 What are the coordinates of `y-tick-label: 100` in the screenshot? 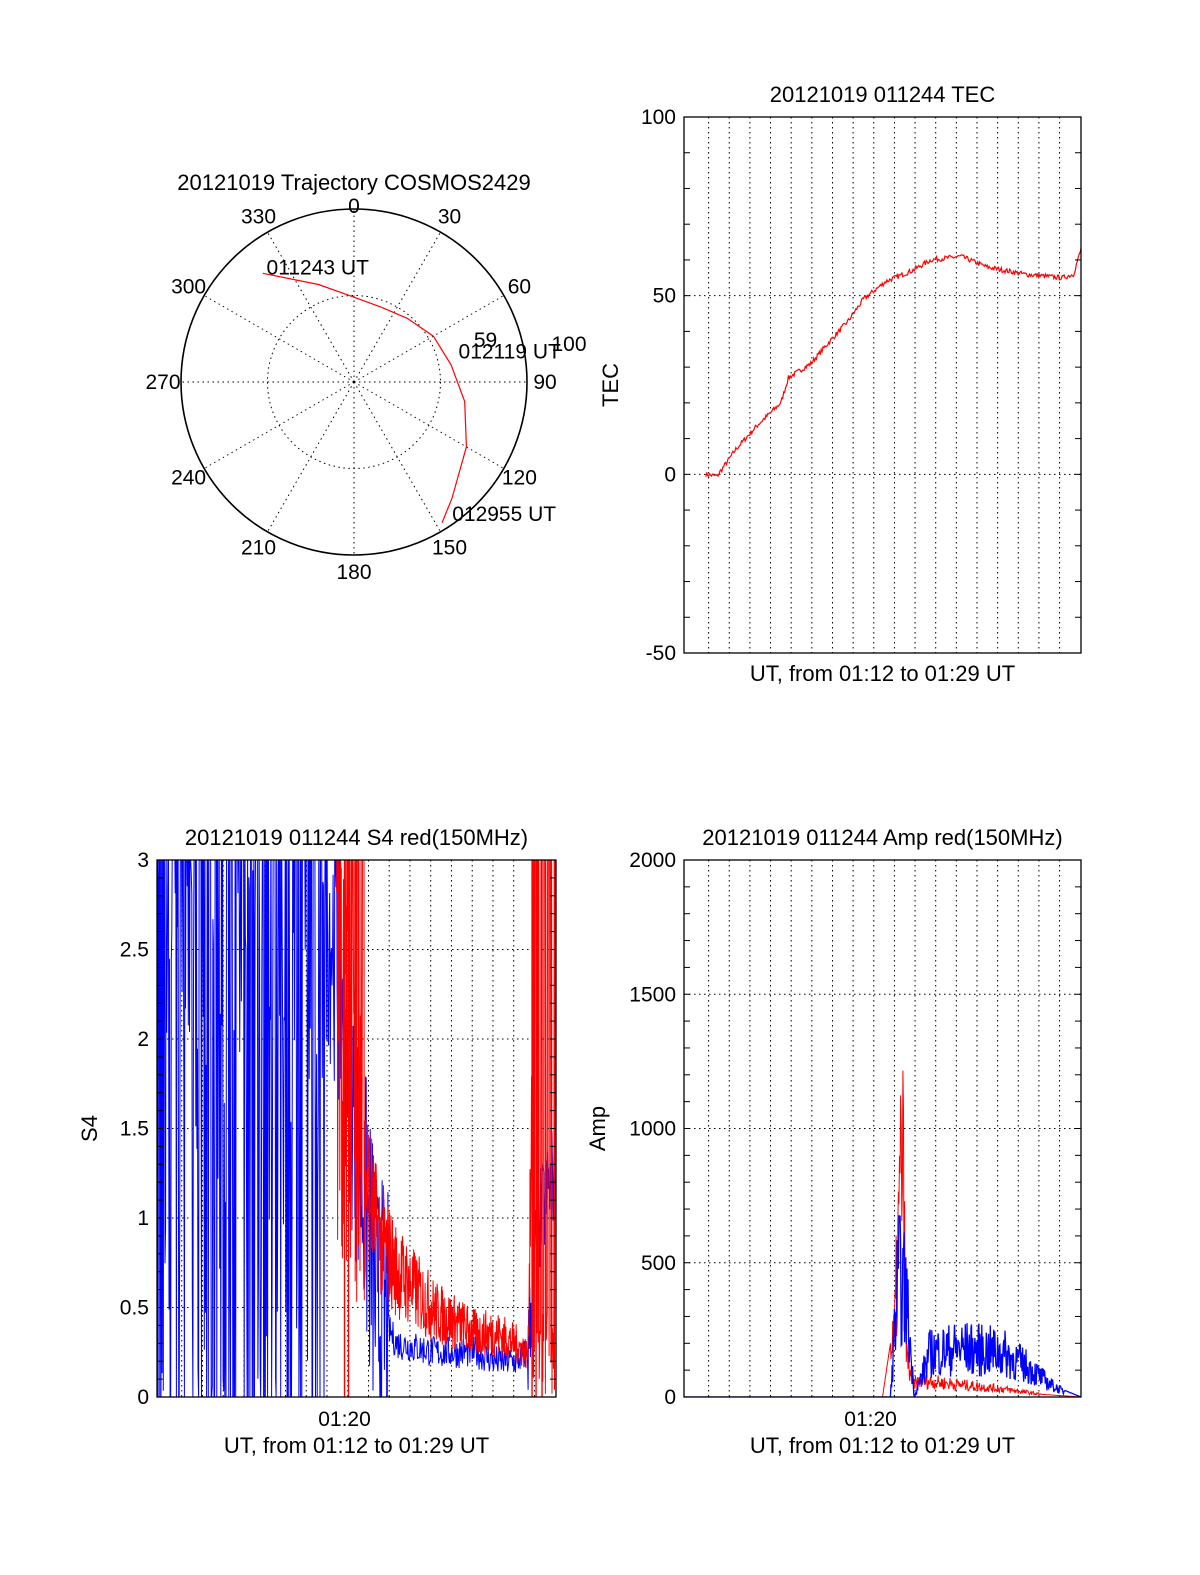 It's located at (658, 117).